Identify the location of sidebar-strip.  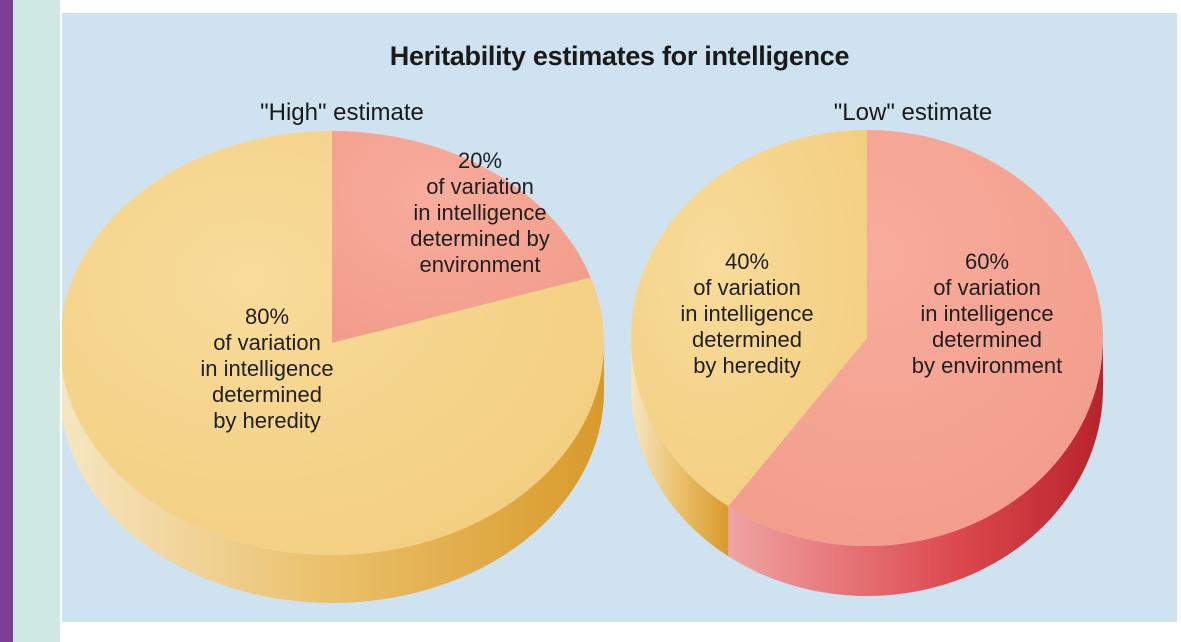
(36, 321).